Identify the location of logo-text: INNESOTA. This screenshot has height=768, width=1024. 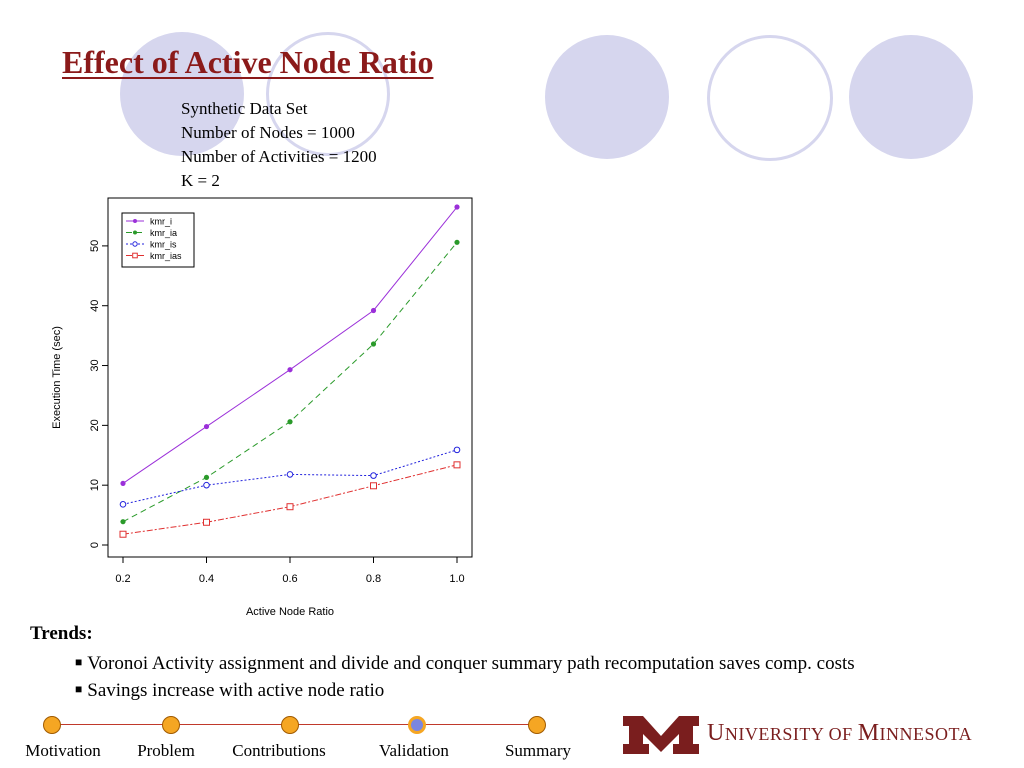
(926, 734).